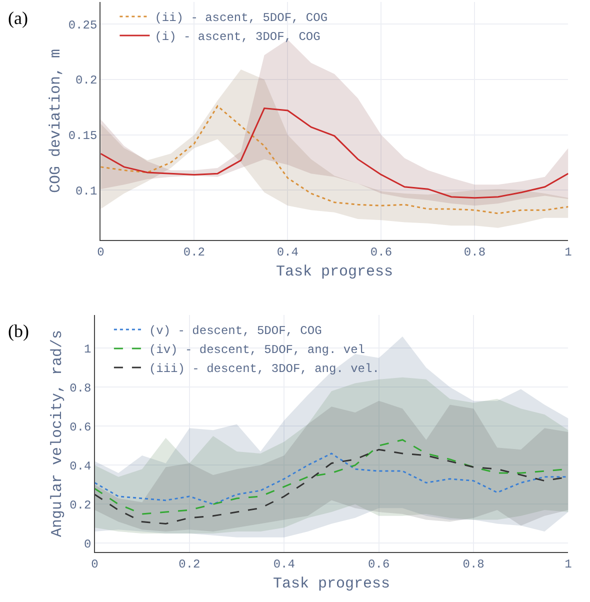  Describe the element at coordinates (83, 25) in the screenshot. I see `y-tick-label: 0.25` at that location.